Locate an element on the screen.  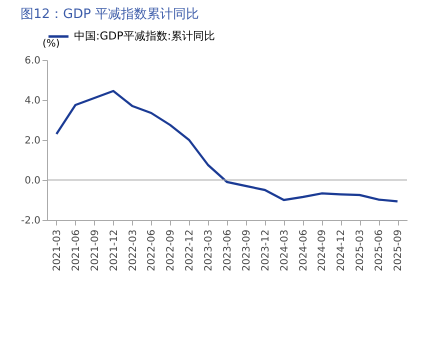
x-tick-label: 2023-06 is located at coordinates (228, 251).